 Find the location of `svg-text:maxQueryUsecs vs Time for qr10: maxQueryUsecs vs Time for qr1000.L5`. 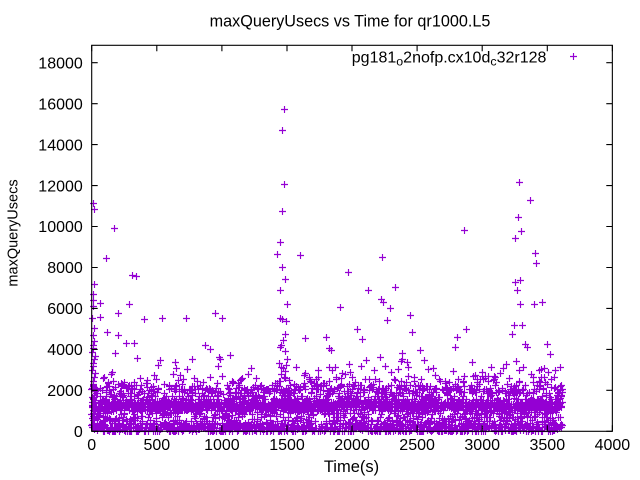

svg-text:maxQueryUsecs vs Time for qr10: maxQueryUsecs vs Time for qr1000.L5 is located at coordinates (350, 22).